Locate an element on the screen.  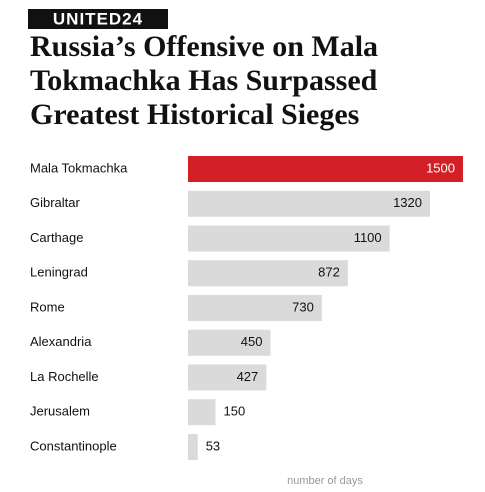
value-label: 730 is located at coordinates (303, 306).